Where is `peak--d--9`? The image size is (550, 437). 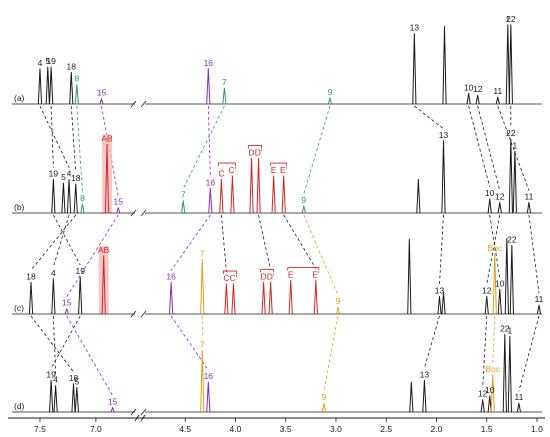 peak--d--9 is located at coordinates (323, 407).